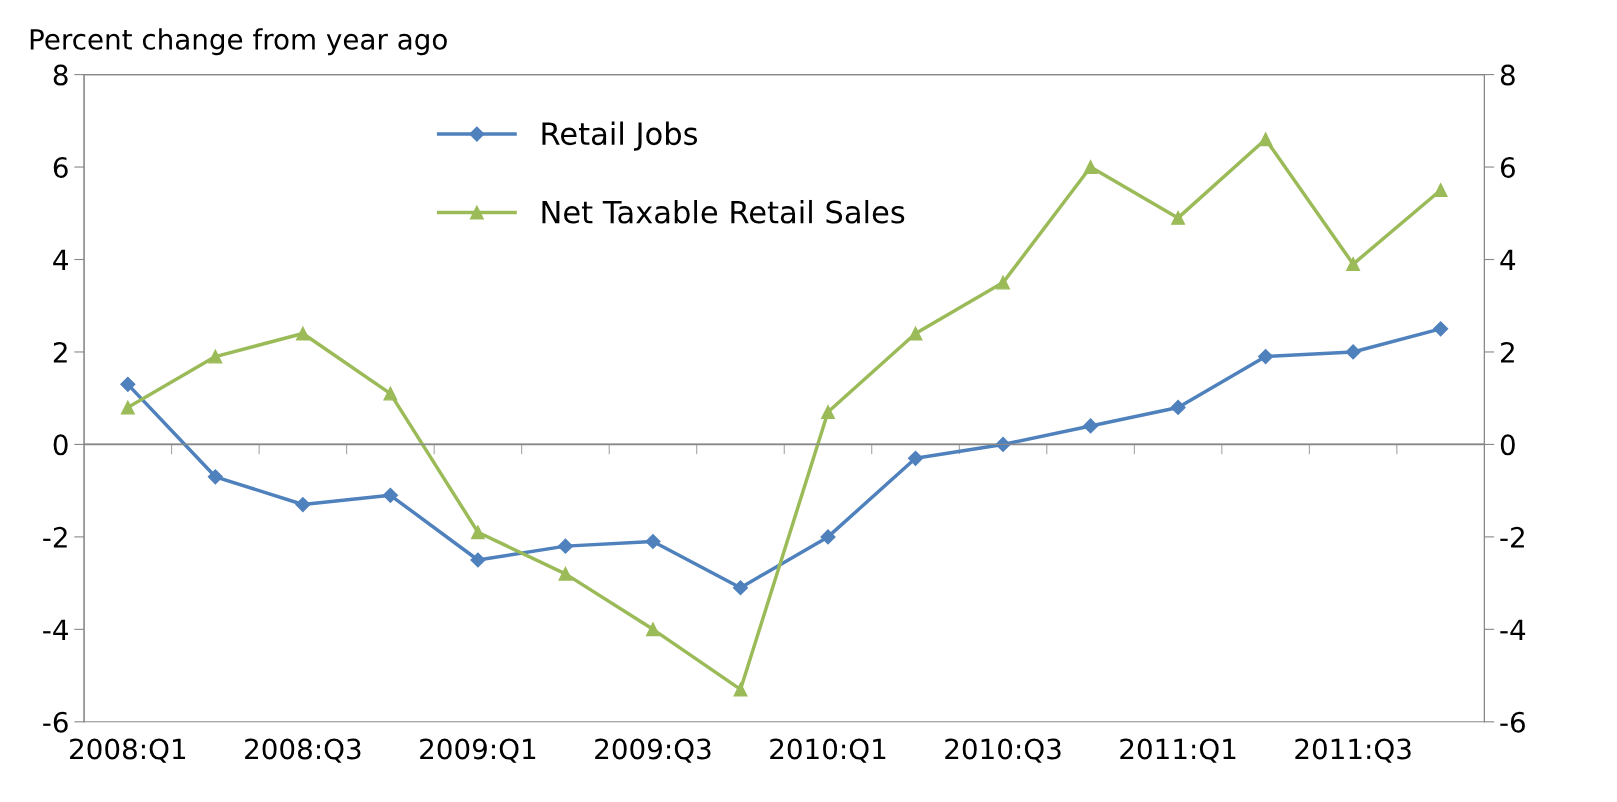 Image resolution: width=1617 pixels, height=802 pixels. Describe the element at coordinates (620, 136) in the screenshot. I see `legend-label: Retail Jobs` at that location.